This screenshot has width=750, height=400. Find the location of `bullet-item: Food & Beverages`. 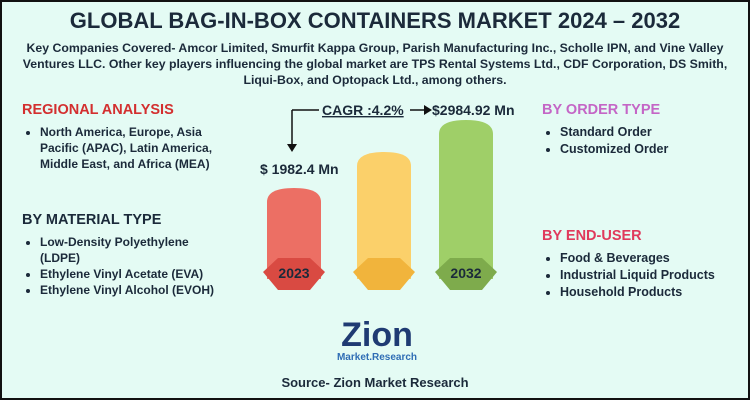

bullet-item: Food & Beverages is located at coordinates (653, 258).